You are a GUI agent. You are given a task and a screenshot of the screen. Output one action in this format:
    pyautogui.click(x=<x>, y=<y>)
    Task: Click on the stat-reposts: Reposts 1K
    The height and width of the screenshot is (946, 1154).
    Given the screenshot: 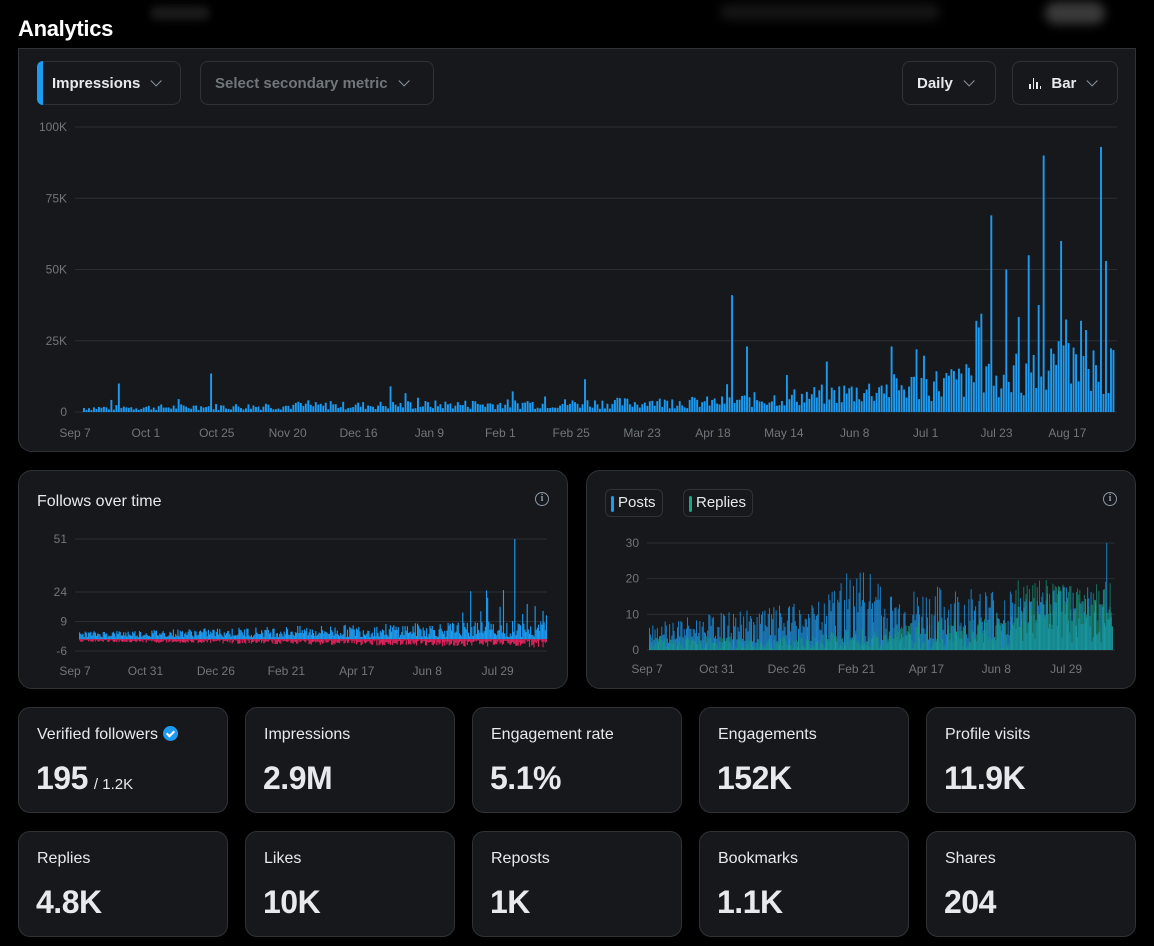 What is the action you would take?
    pyautogui.click(x=577, y=884)
    